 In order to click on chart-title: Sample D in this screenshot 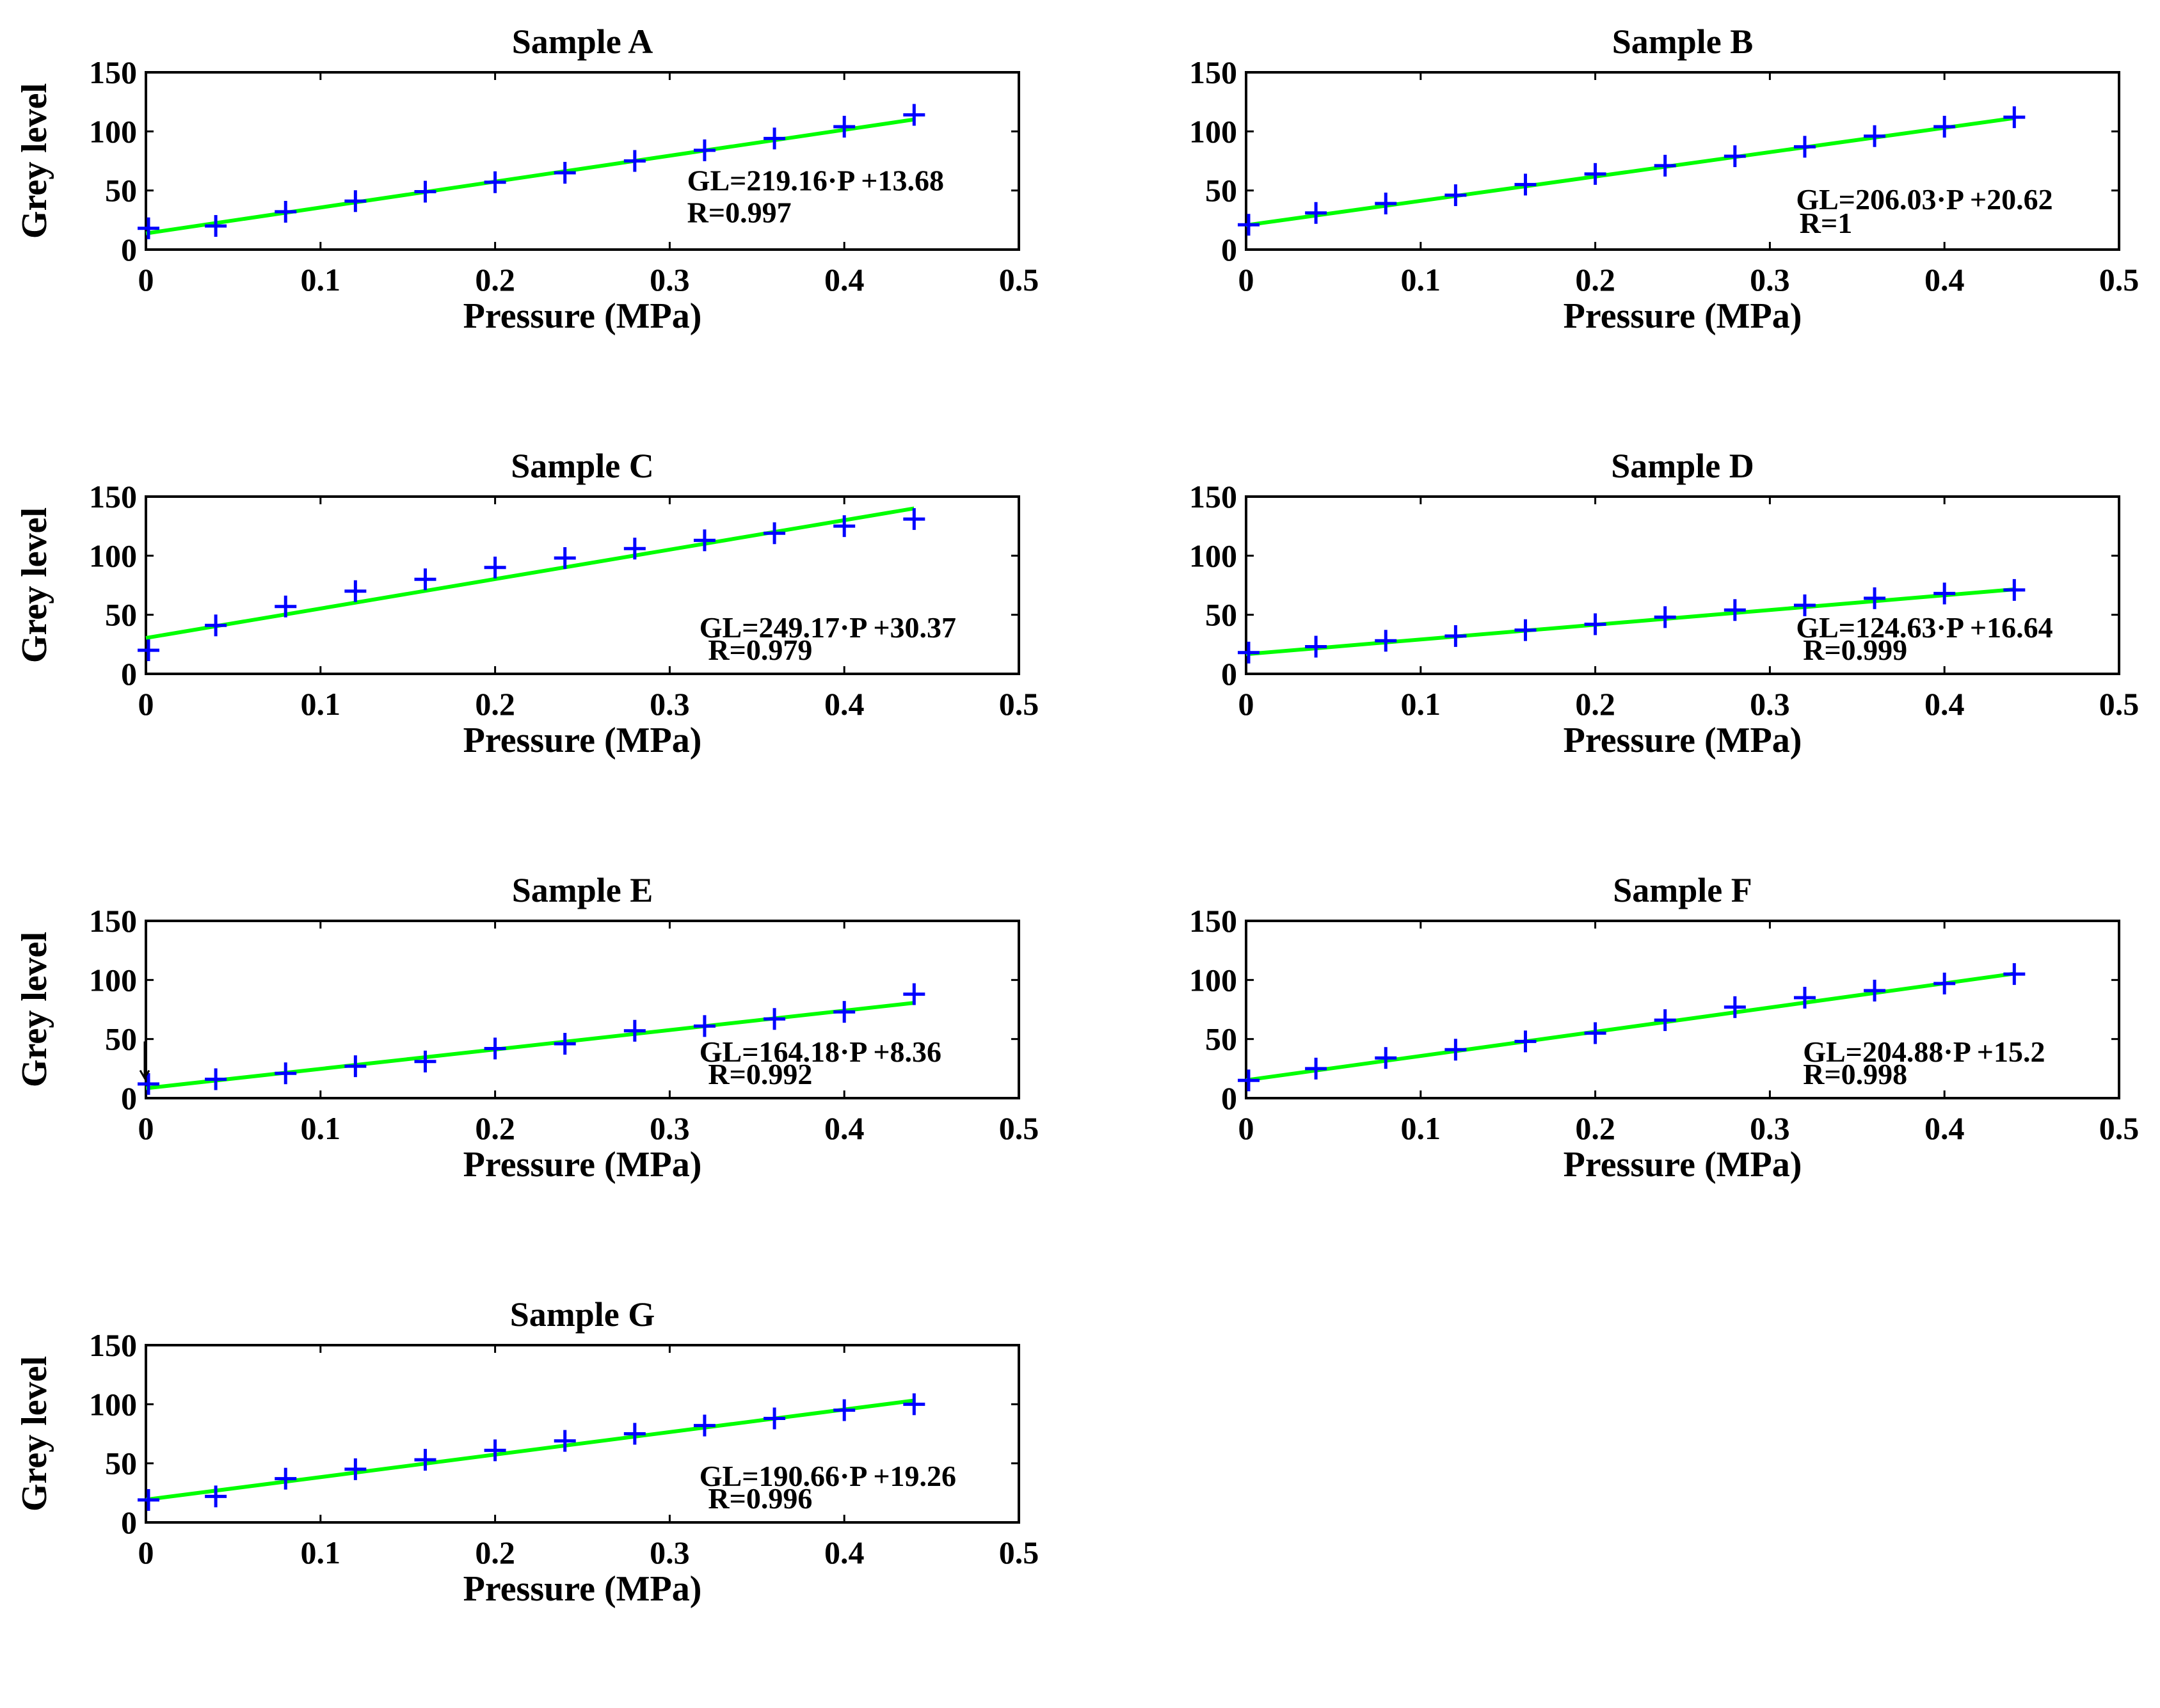, I will do `click(1682, 466)`.